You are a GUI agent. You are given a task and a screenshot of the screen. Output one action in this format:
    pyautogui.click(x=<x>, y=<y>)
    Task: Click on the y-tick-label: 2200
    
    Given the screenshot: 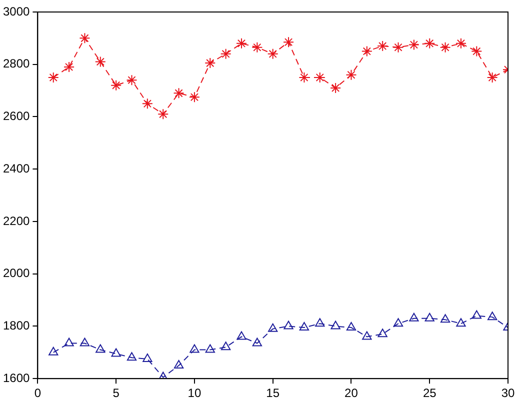 What is the action you would take?
    pyautogui.click(x=16, y=221)
    